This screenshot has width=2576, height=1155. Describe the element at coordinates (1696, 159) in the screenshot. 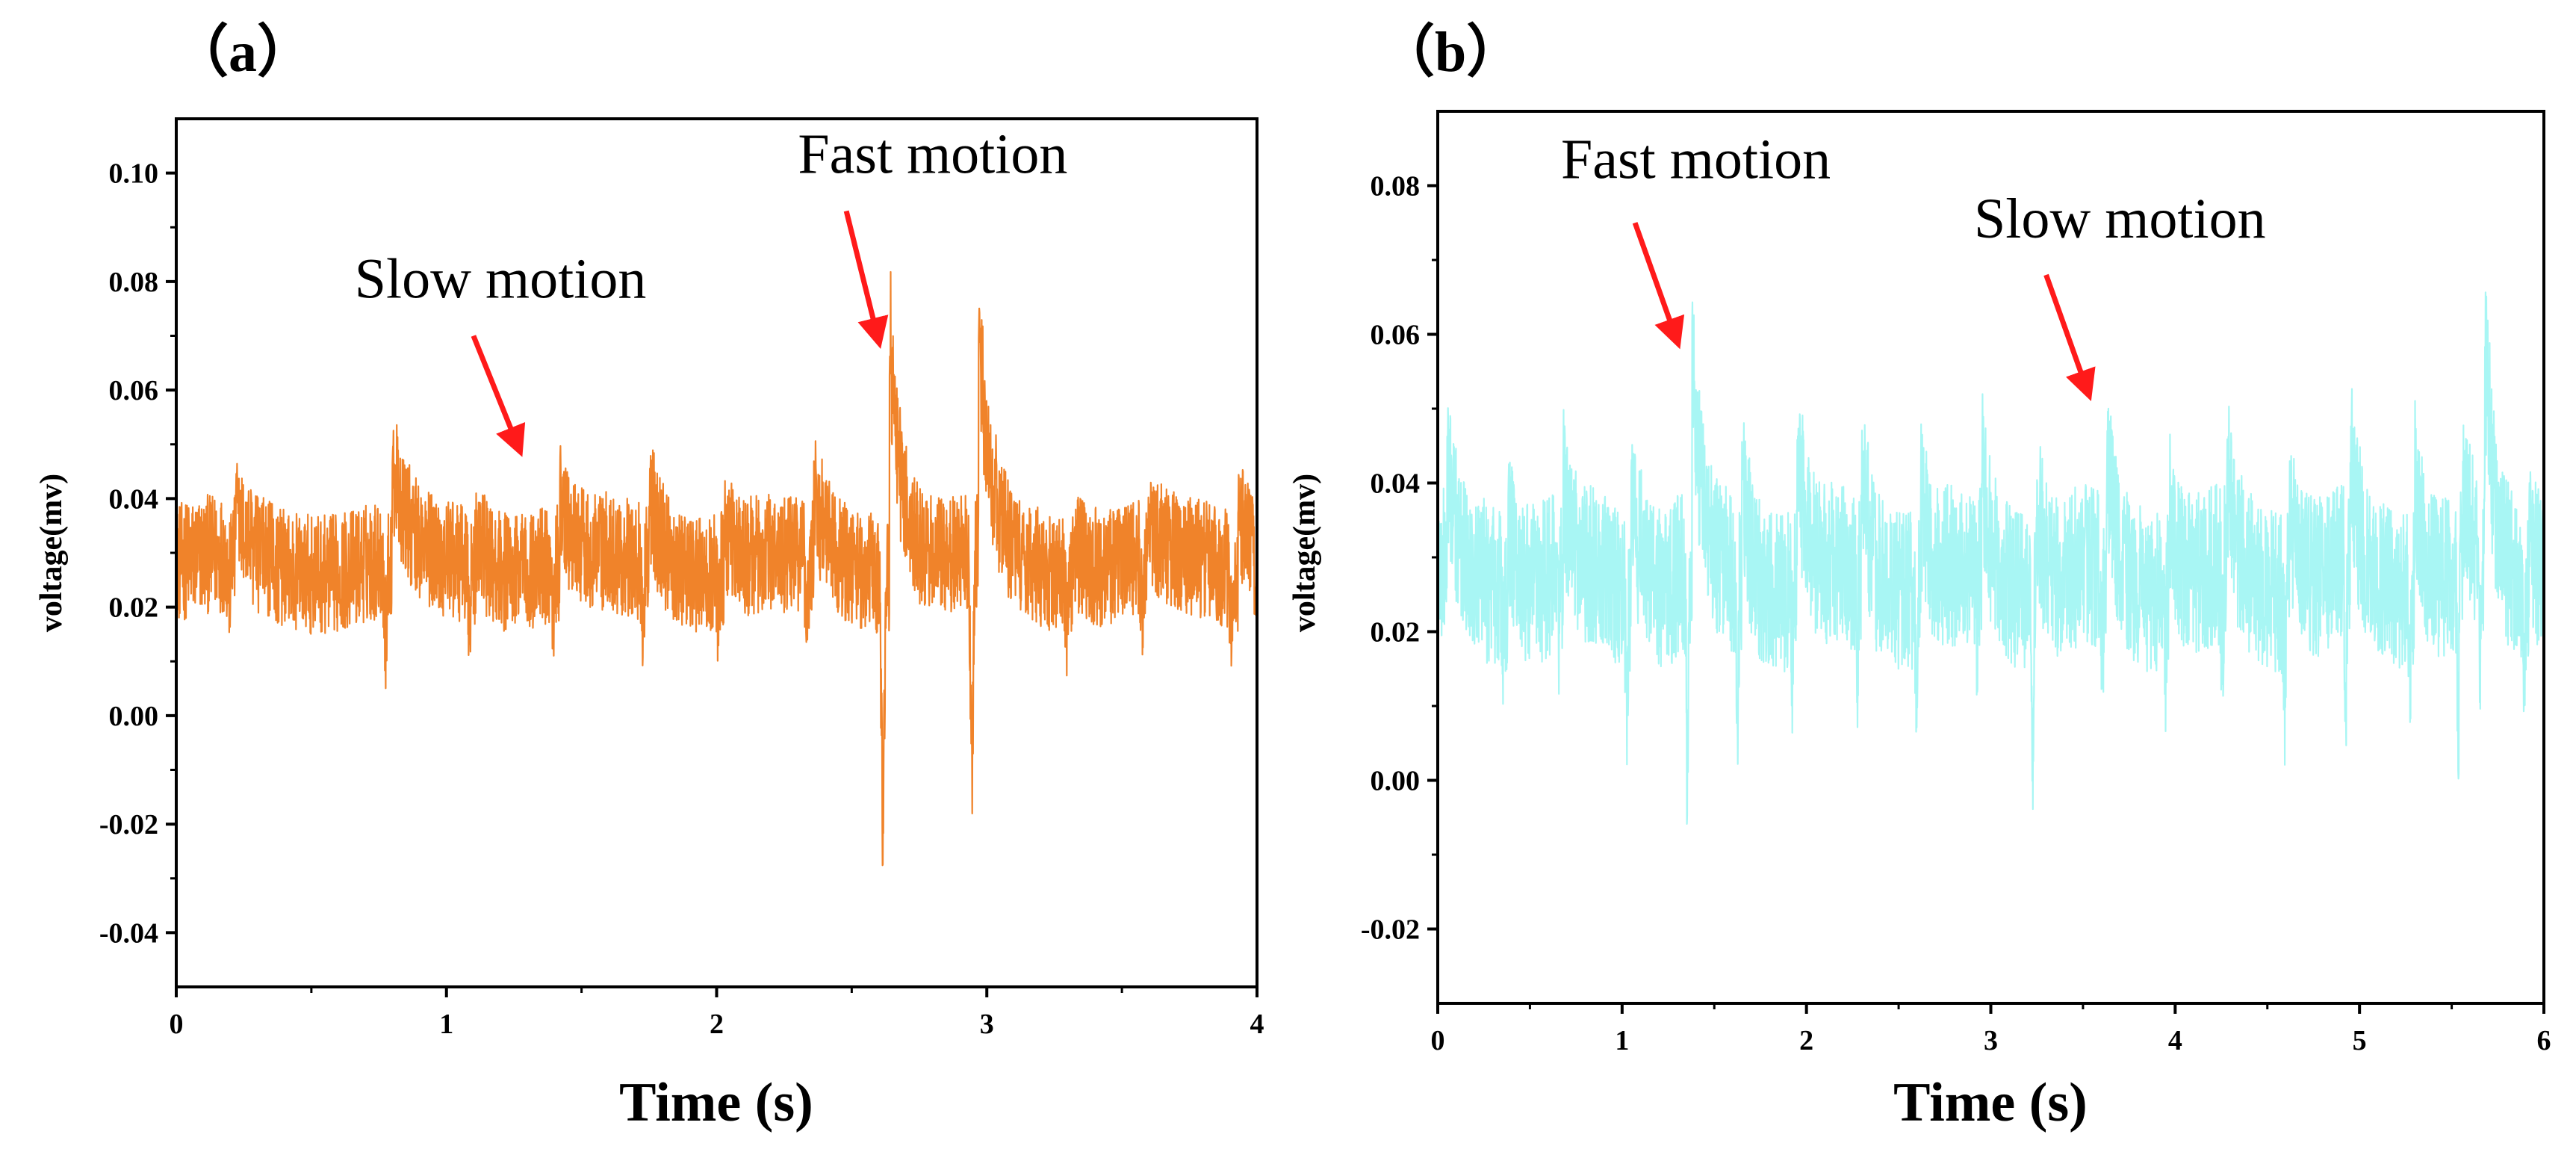

I see `annotation-fast-motion-b: Fast motion` at that location.